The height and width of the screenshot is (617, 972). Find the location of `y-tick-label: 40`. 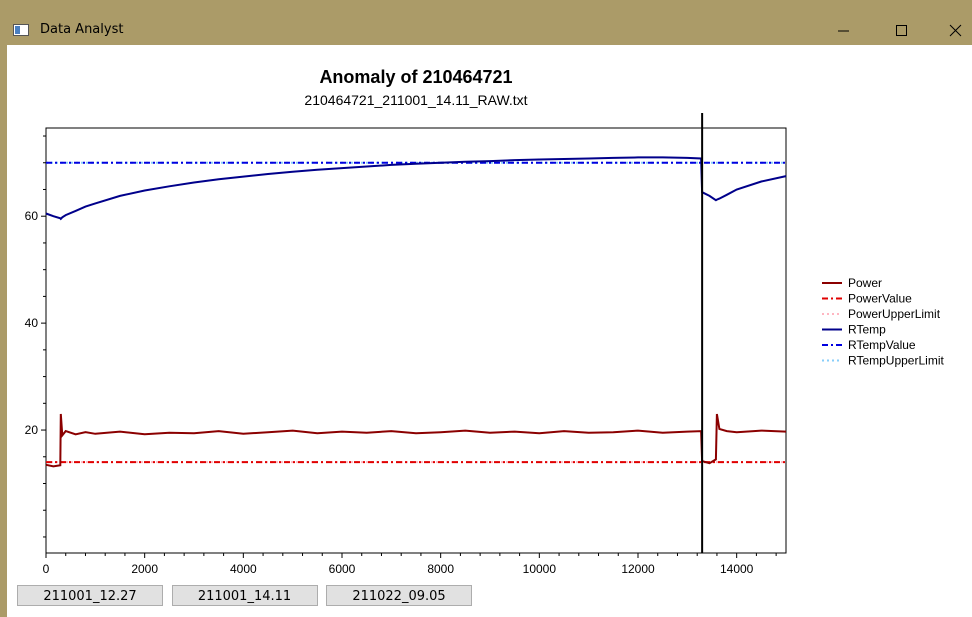

y-tick-label: 40 is located at coordinates (32, 323).